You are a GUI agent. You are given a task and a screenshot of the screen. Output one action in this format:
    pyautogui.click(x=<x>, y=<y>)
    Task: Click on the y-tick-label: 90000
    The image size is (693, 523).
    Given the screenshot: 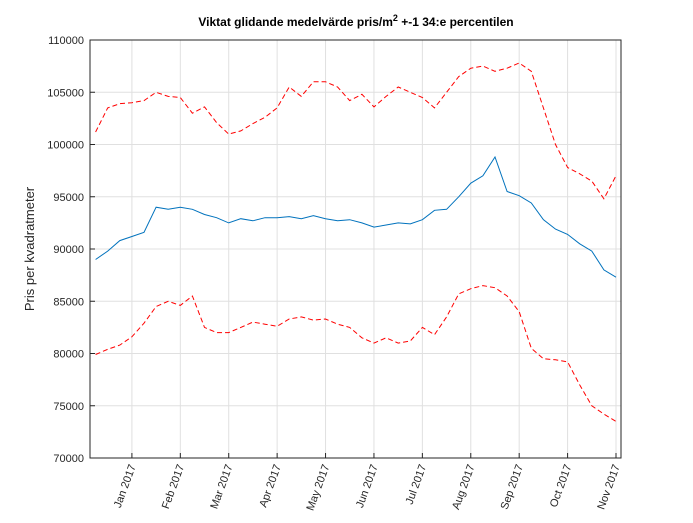 What is the action you would take?
    pyautogui.click(x=68, y=250)
    